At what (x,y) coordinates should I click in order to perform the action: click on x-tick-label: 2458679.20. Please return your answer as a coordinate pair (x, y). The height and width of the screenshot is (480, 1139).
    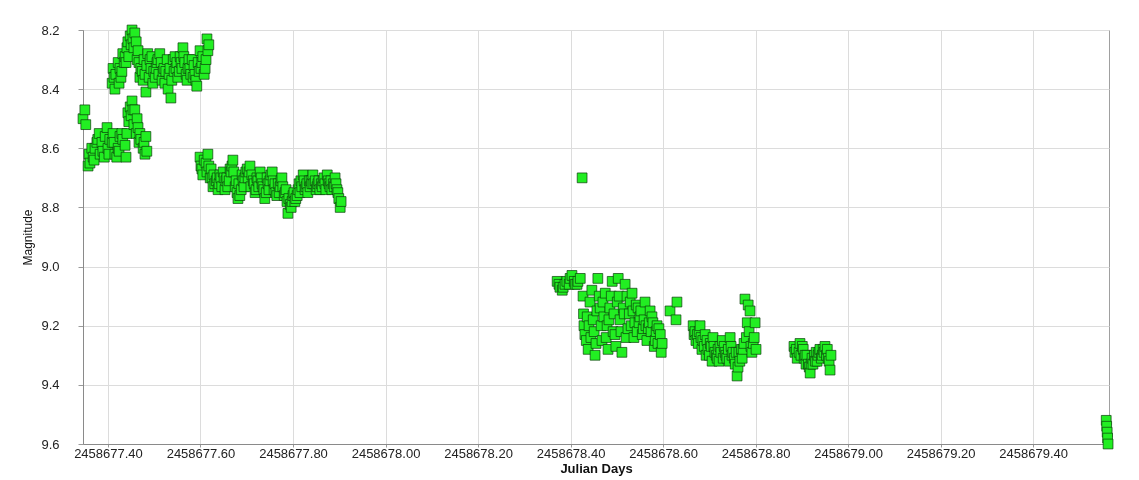
    Looking at the image, I should click on (941, 453).